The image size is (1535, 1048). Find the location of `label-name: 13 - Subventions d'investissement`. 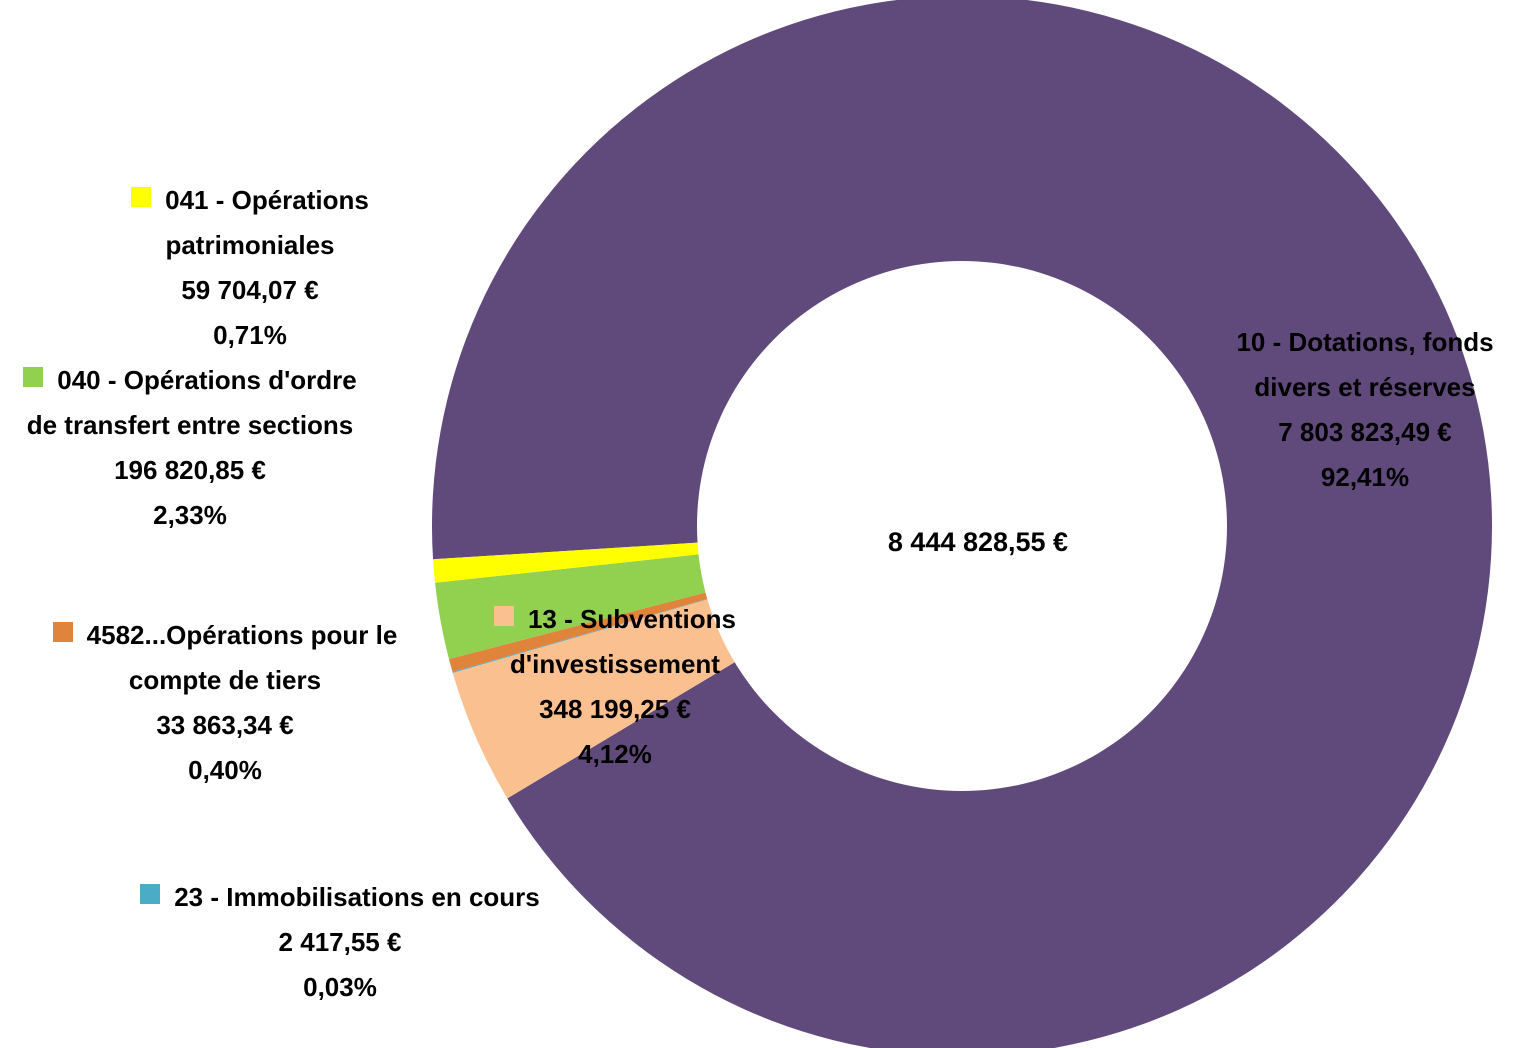

label-name: 13 - Subventions d'investissement is located at coordinates (615, 642).